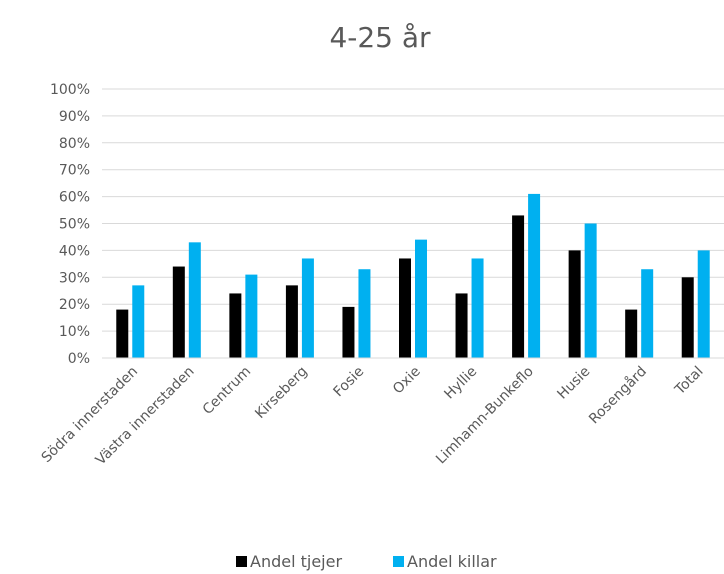 The height and width of the screenshot is (574, 724). Describe the element at coordinates (74, 117) in the screenshot. I see `y-tick-label: 90%` at that location.